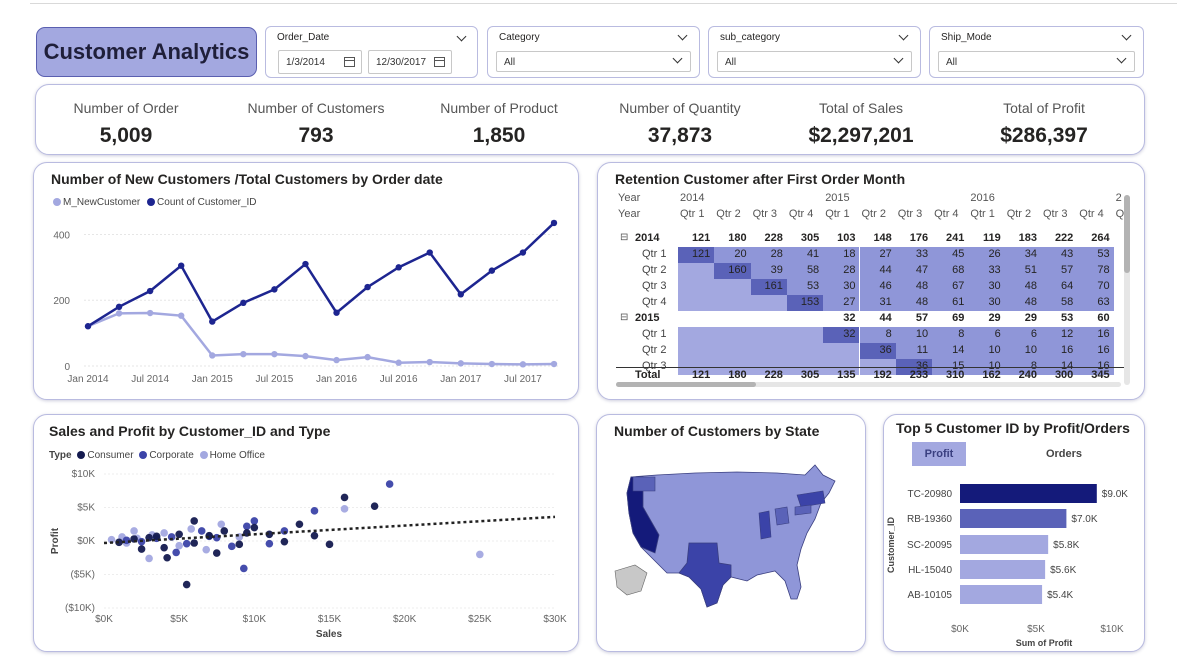 The height and width of the screenshot is (671, 1177). What do you see at coordinates (950, 351) in the screenshot?
I see `matrix-cell: 14` at bounding box center [950, 351].